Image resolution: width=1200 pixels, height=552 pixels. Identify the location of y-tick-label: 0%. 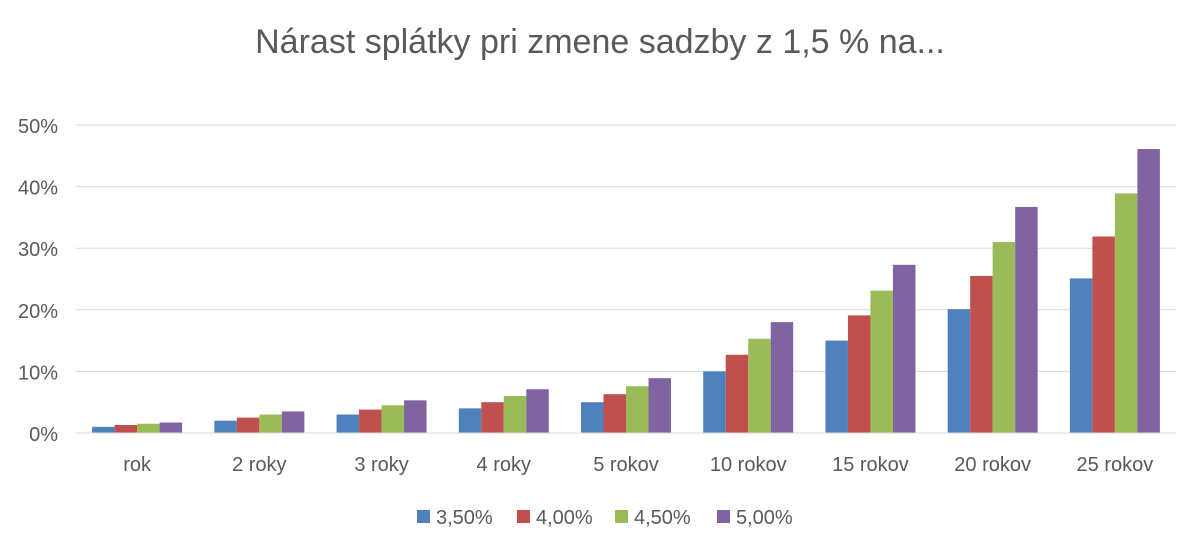
(43, 435).